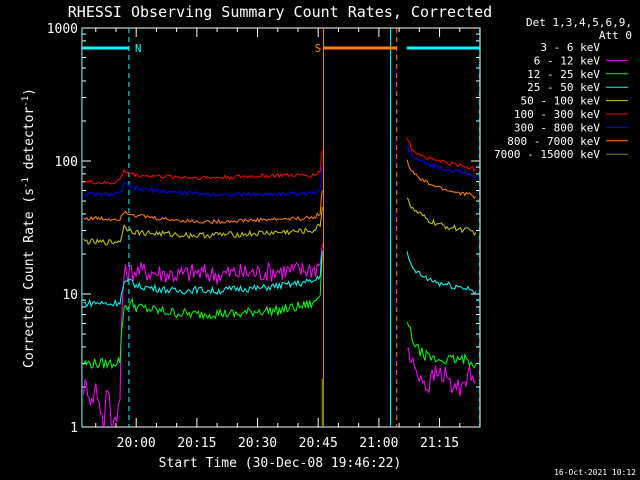 This screenshot has height=480, width=640. What do you see at coordinates (547, 154) in the screenshot?
I see `legend-label: 7000 - 15000 keV` at bounding box center [547, 154].